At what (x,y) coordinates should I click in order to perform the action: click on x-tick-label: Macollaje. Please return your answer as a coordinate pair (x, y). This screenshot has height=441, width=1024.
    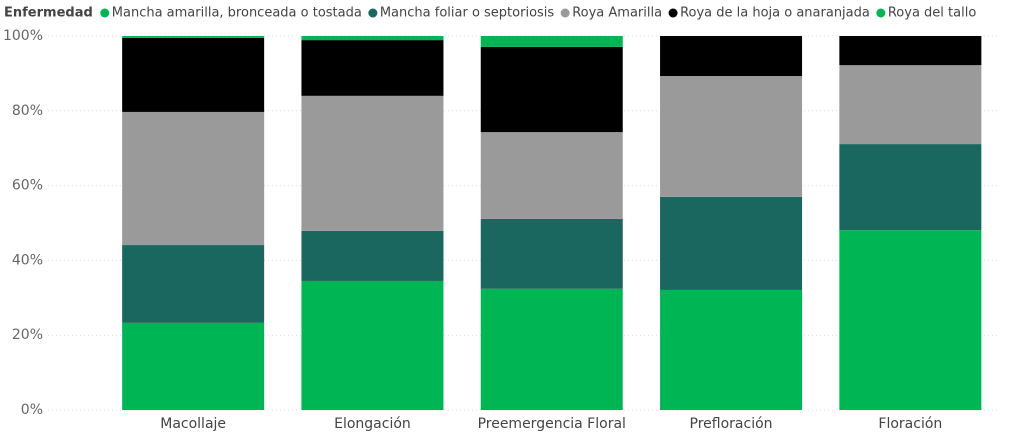
    Looking at the image, I should click on (193, 424).